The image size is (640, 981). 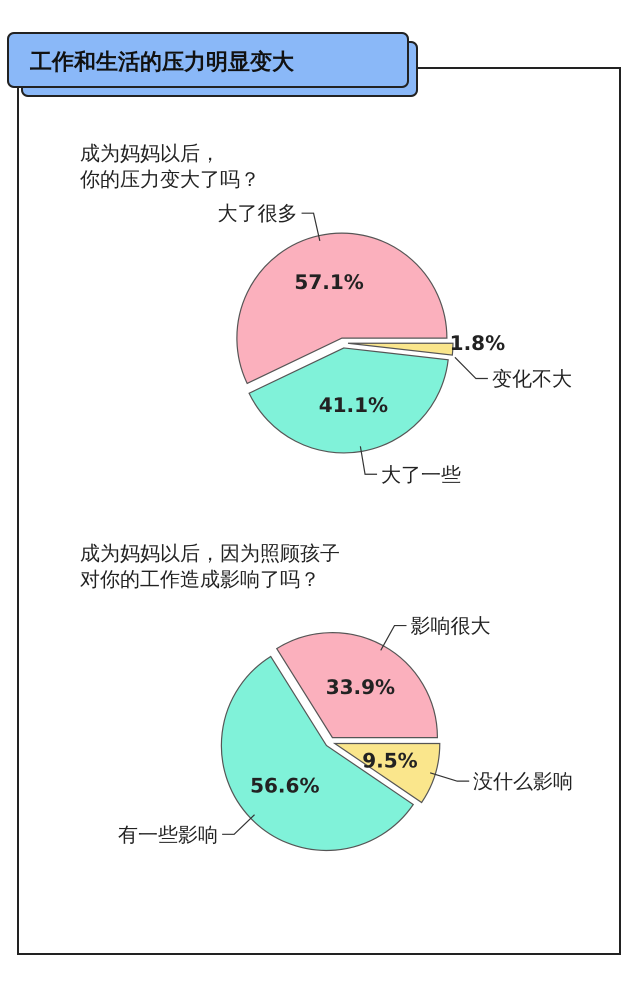 What do you see at coordinates (168, 834) in the screenshot?
I see `slice-label: 有一些影响` at bounding box center [168, 834].